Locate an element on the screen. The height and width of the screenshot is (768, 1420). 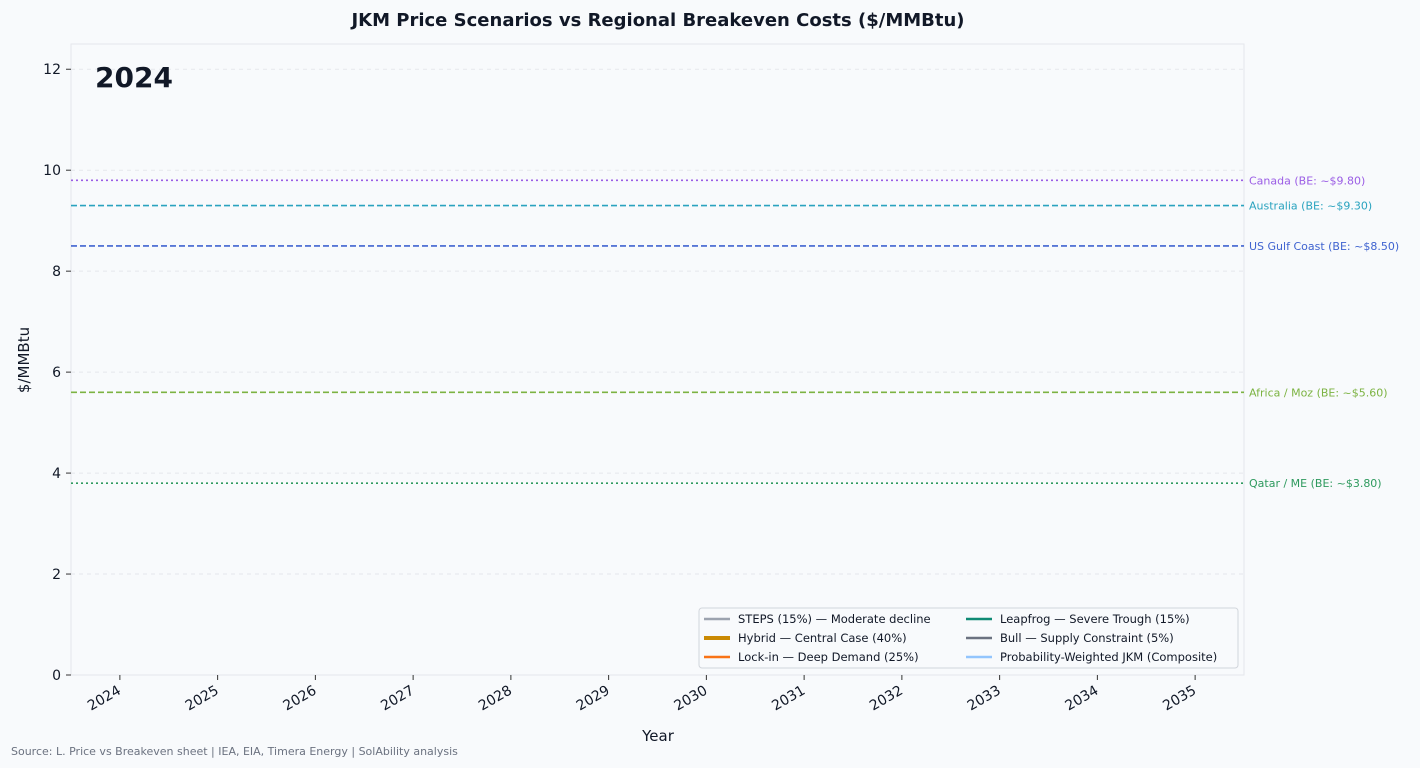
legend-entry: Hybrid — Central Case (40%) is located at coordinates (822, 638).